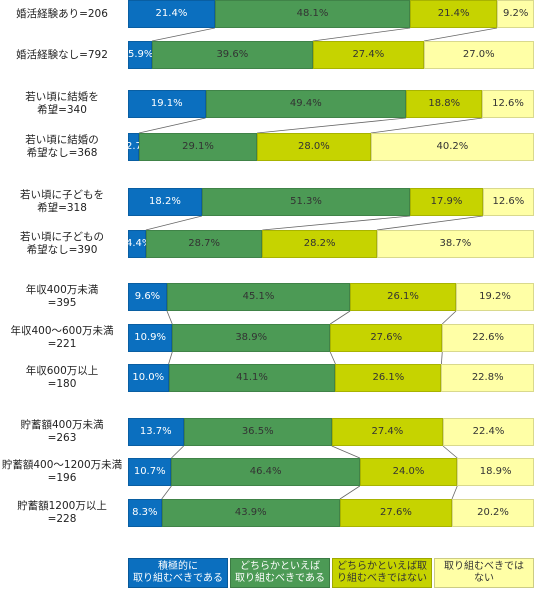 Image resolution: width=540 pixels, height=590 pixels. I want to click on value-label: 21.4%, so click(453, 13).